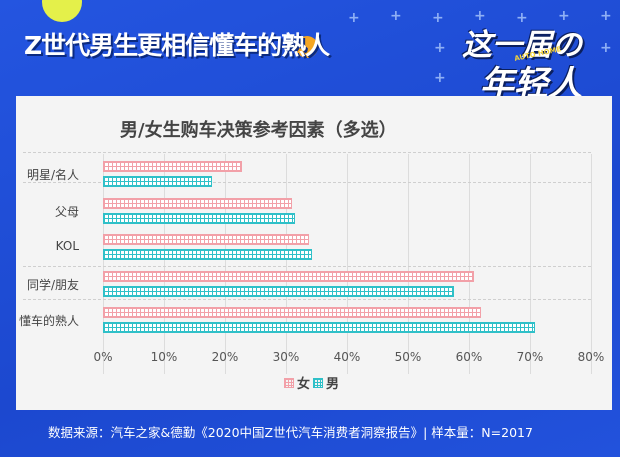 Image resolution: width=620 pixels, height=457 pixels. I want to click on category-label: 父母, so click(66, 211).